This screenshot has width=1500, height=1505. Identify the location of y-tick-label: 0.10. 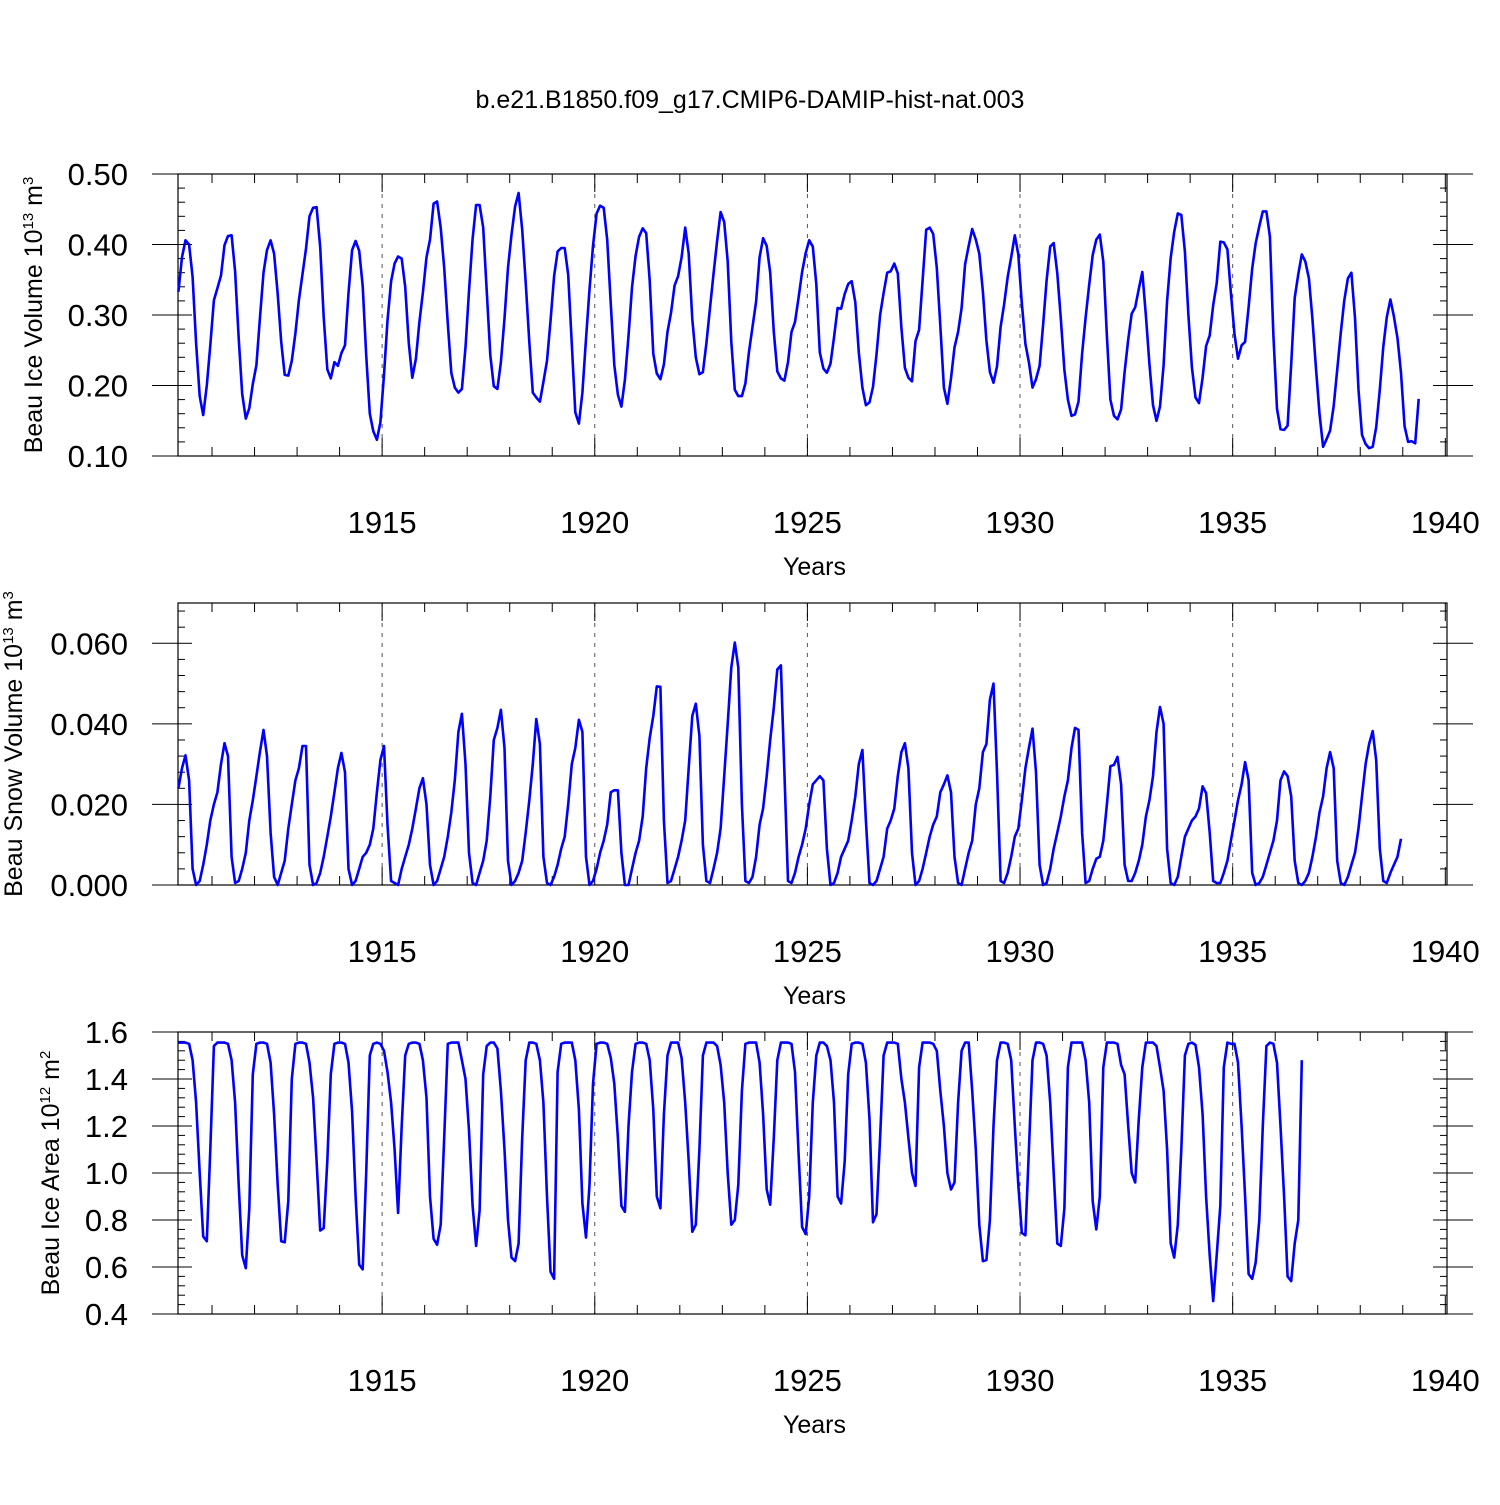
(98, 456).